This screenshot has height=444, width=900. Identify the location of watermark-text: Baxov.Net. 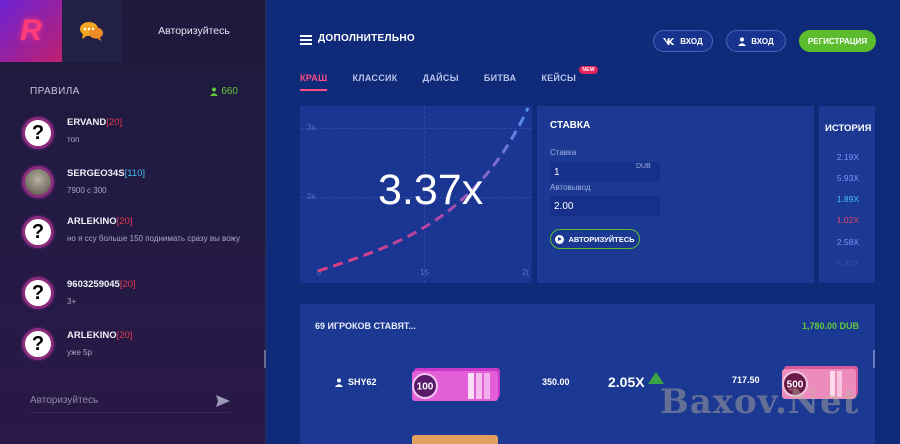
(760, 402).